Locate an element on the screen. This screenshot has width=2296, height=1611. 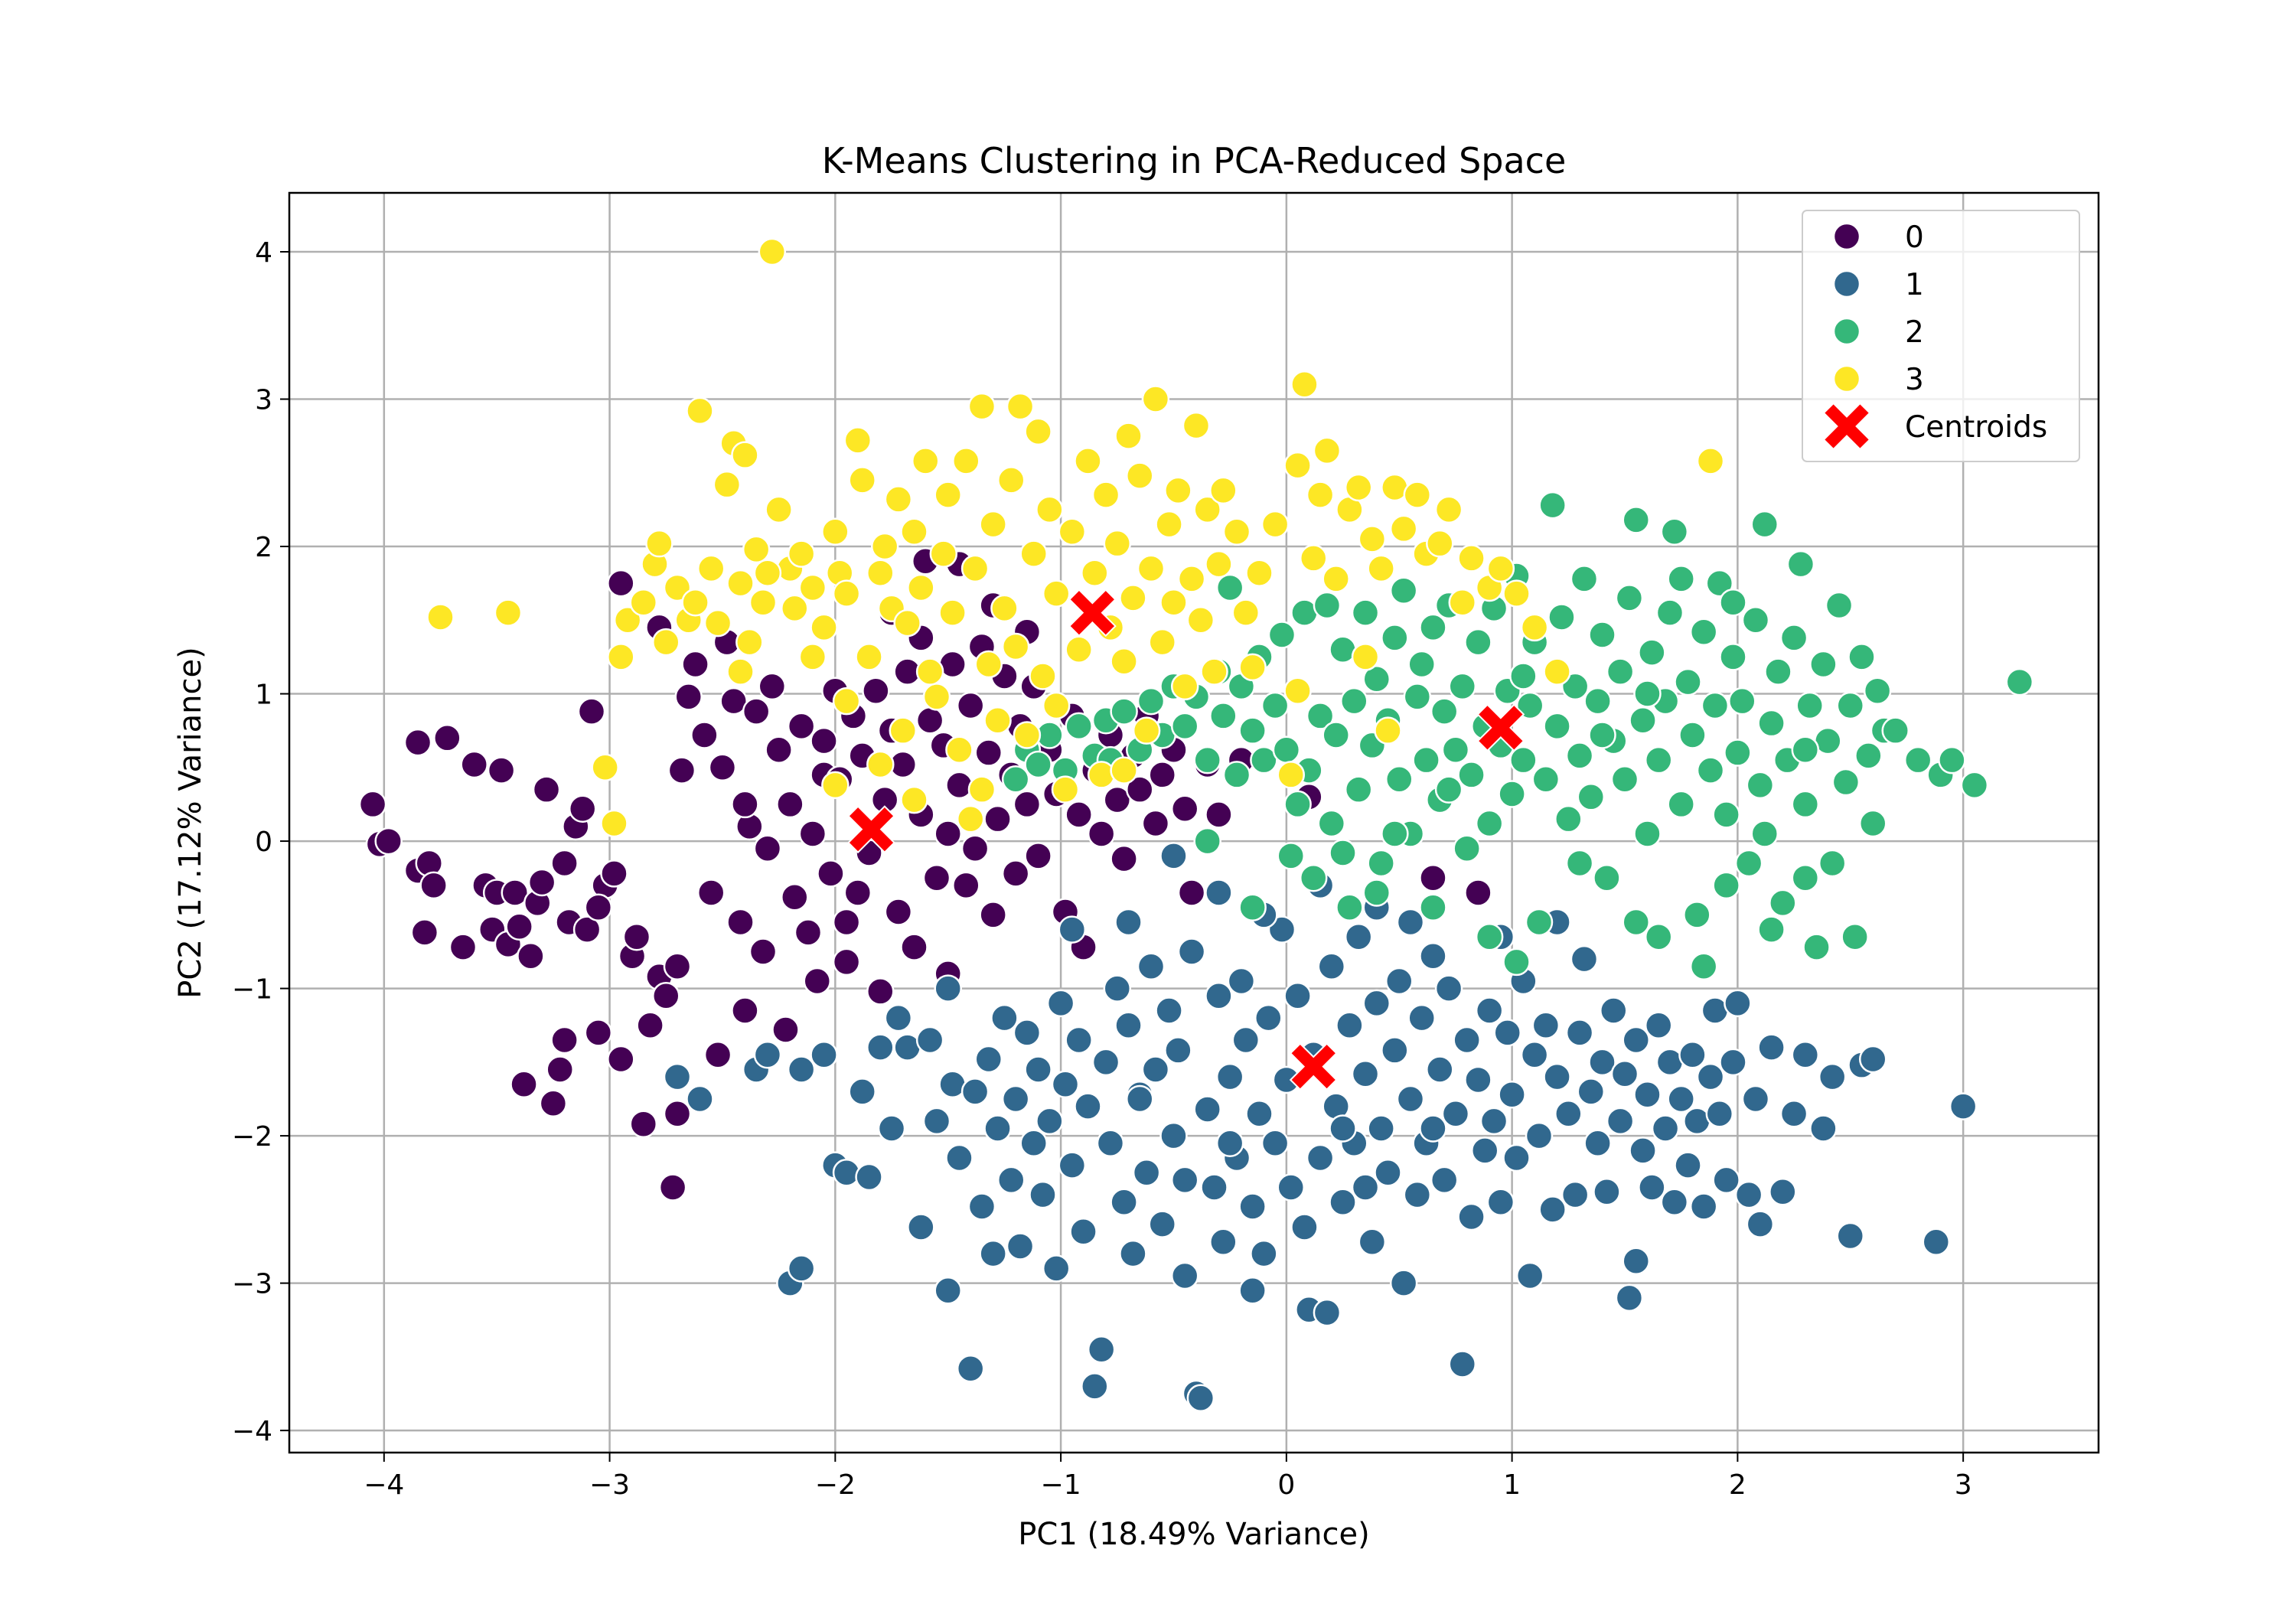
y-axis-ticks: −4 −3 −2 −1 0 1 2 3 4 is located at coordinates (260, 842).